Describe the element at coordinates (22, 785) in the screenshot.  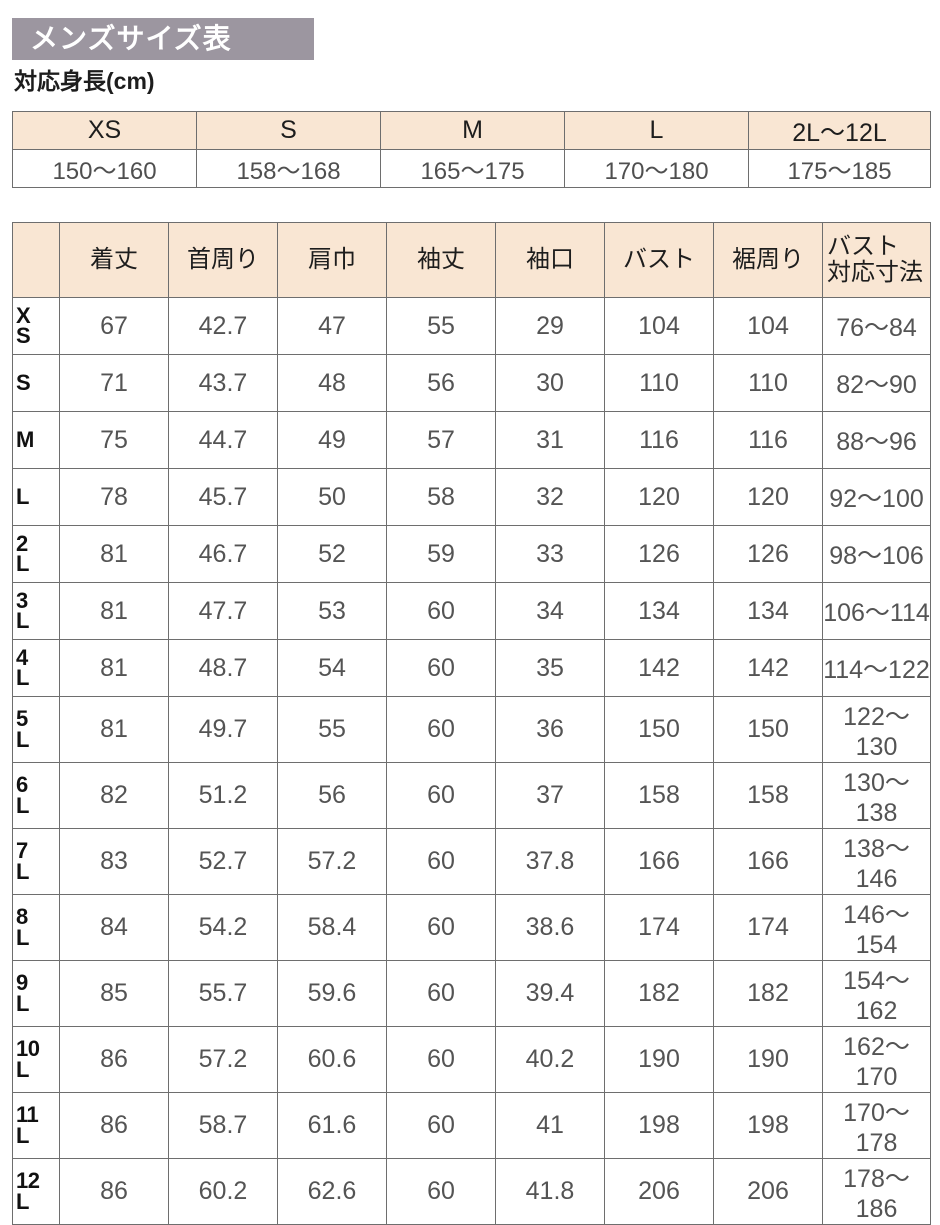
I see `row-size-label-top: 6` at that location.